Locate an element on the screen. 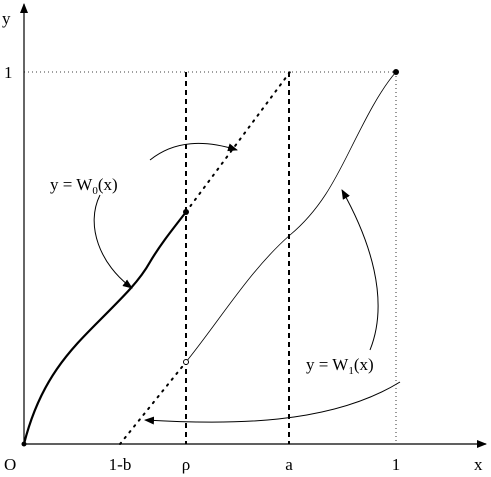  y-axis-label: y is located at coordinates (6, 18).